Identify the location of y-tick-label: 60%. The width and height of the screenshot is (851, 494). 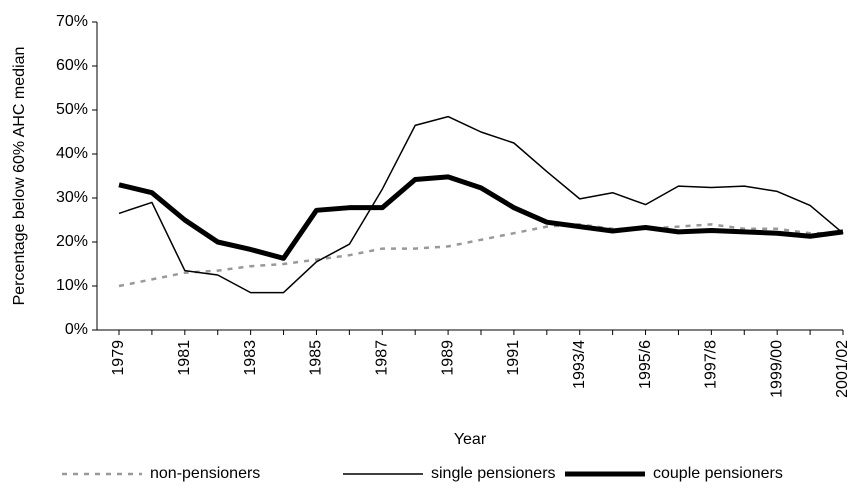
(72, 65).